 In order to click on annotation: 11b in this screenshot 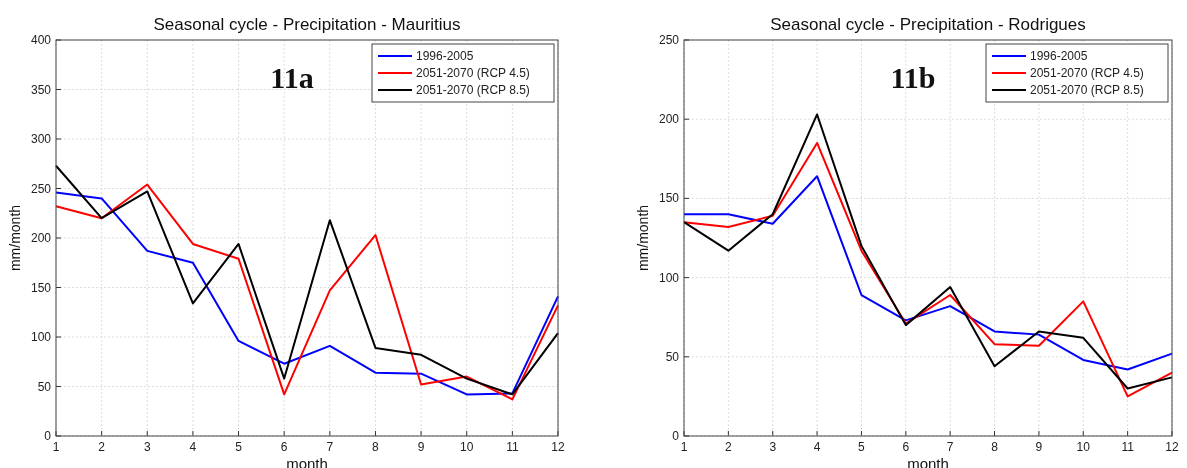, I will do `click(913, 77)`.